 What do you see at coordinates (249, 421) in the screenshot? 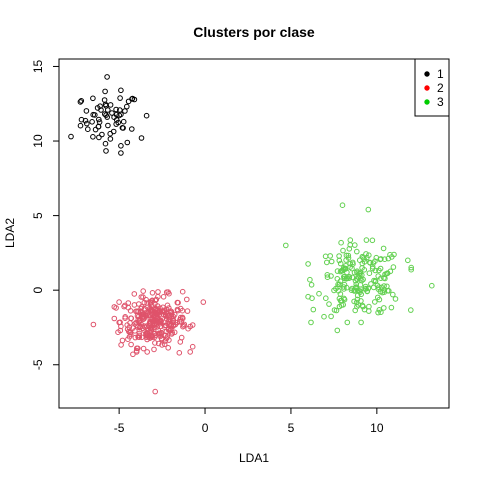
I see `x-axis: -5 0 5 10` at bounding box center [249, 421].